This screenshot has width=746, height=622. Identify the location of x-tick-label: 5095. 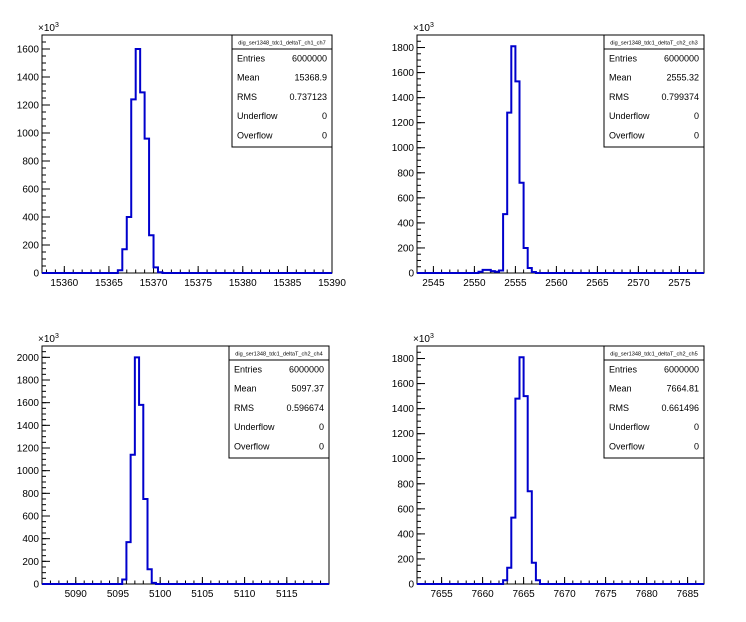
(118, 594).